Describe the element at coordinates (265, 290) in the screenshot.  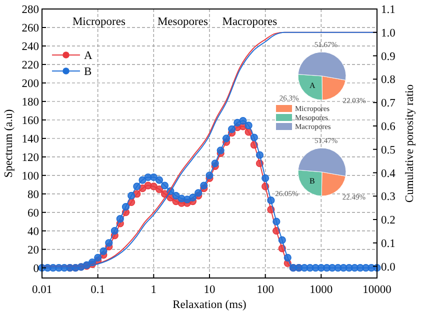
I see `x-tick-label: 100` at that location.